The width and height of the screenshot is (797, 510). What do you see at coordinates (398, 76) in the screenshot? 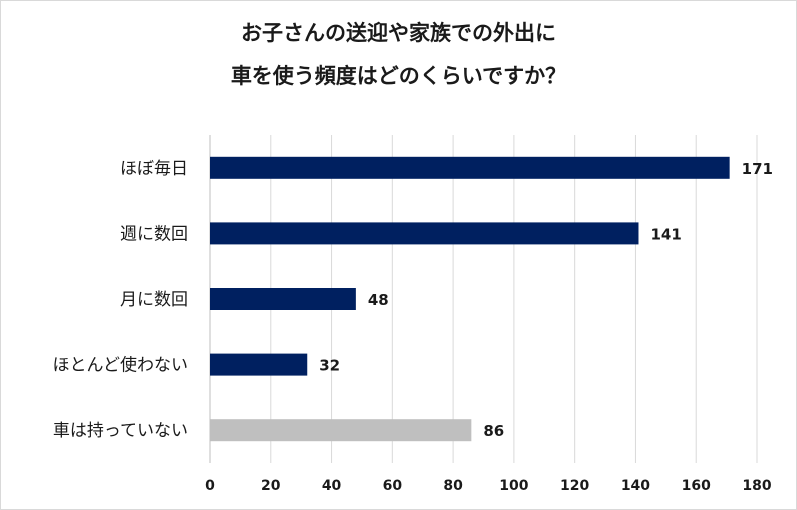
I see `chart-title-line-2: 車を使う頻度はどのくらいですか？` at bounding box center [398, 76].